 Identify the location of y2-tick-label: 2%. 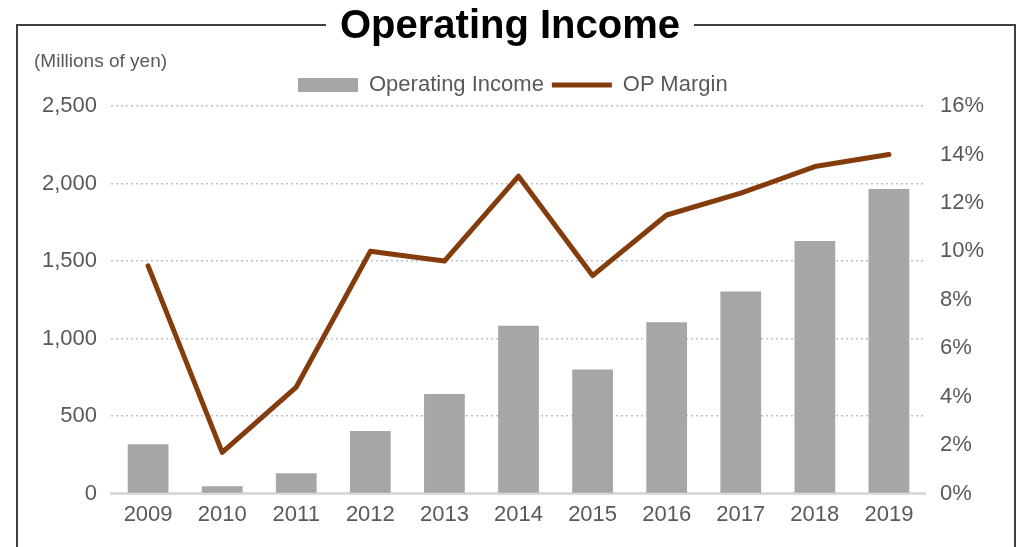
(955, 444).